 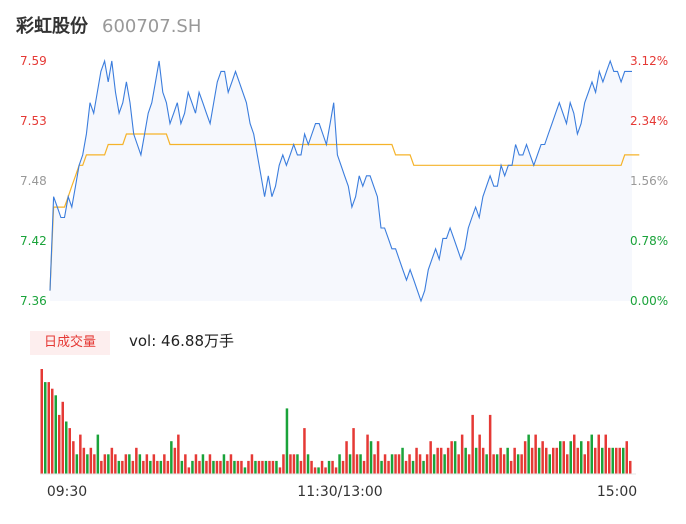 I want to click on y-tick-label-right: 1.56%, so click(x=649, y=181).